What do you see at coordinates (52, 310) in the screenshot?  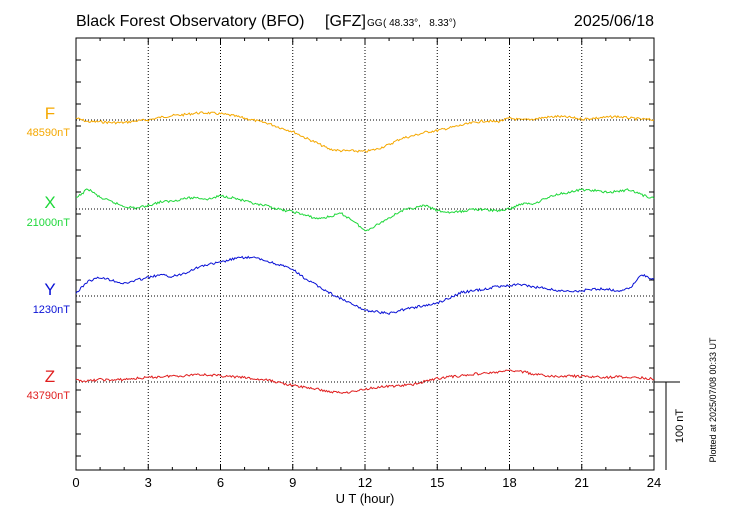 I see `baseline-label-y: 1230nT` at bounding box center [52, 310].